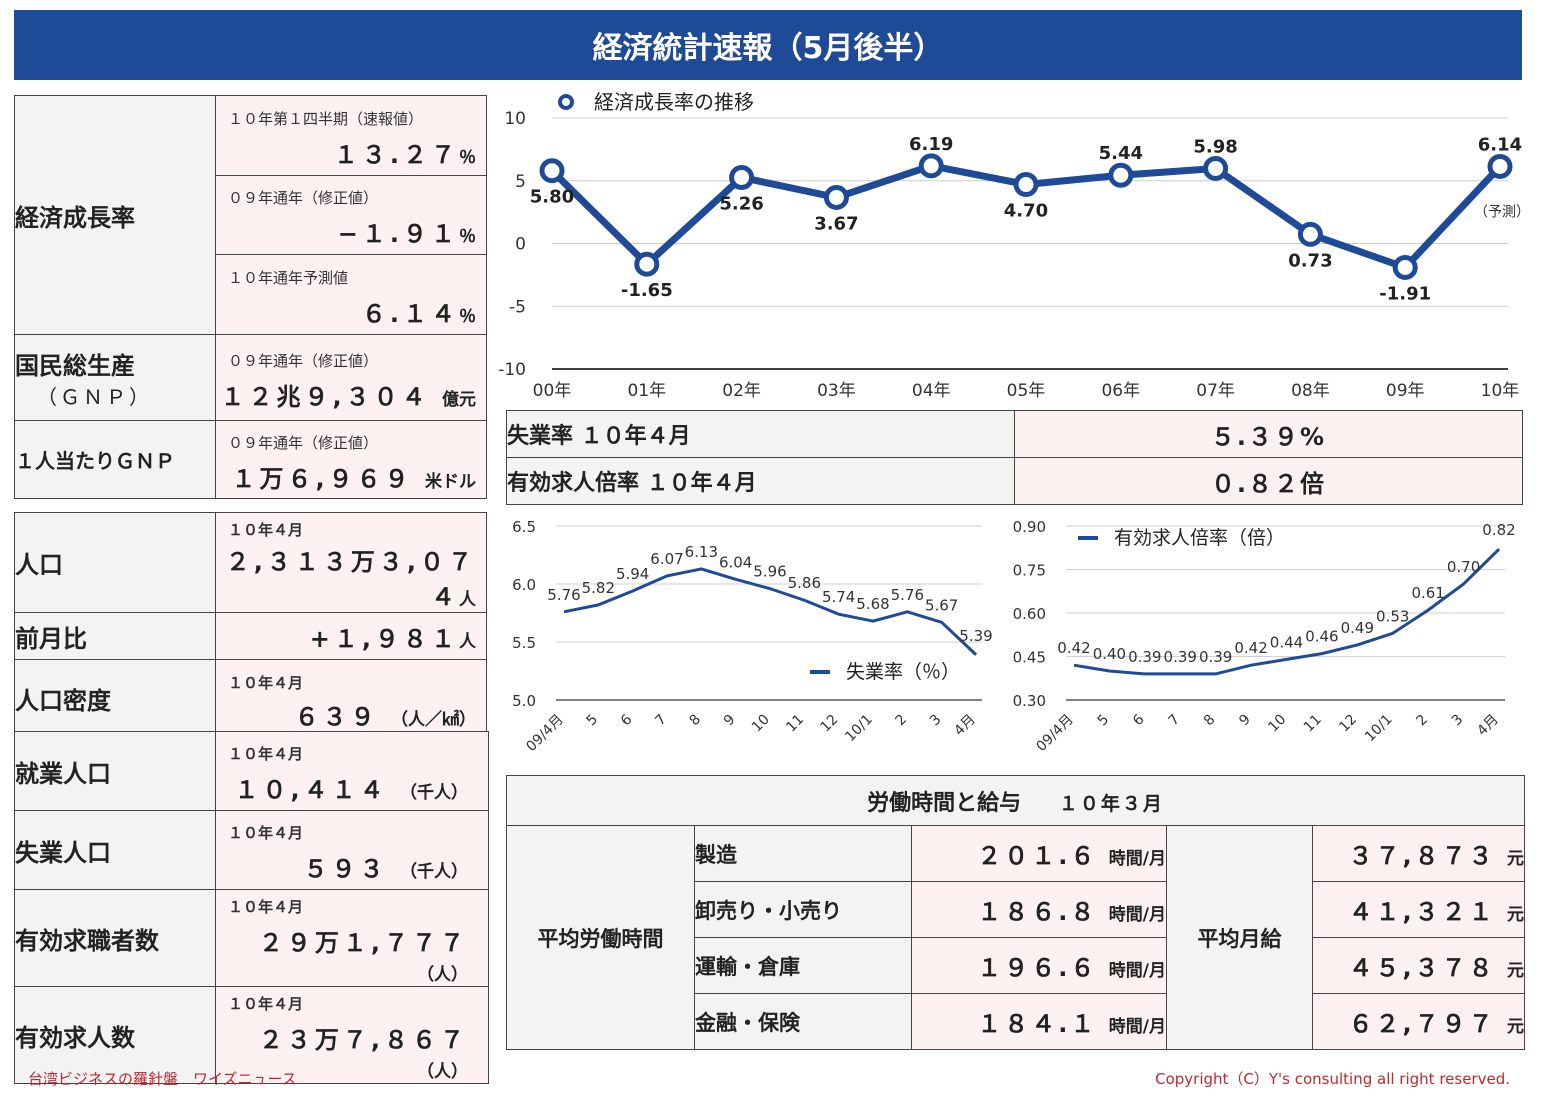 The height and width of the screenshot is (1103, 1542). Describe the element at coordinates (512, 370) in the screenshot. I see `y-tick-label: -10` at that location.